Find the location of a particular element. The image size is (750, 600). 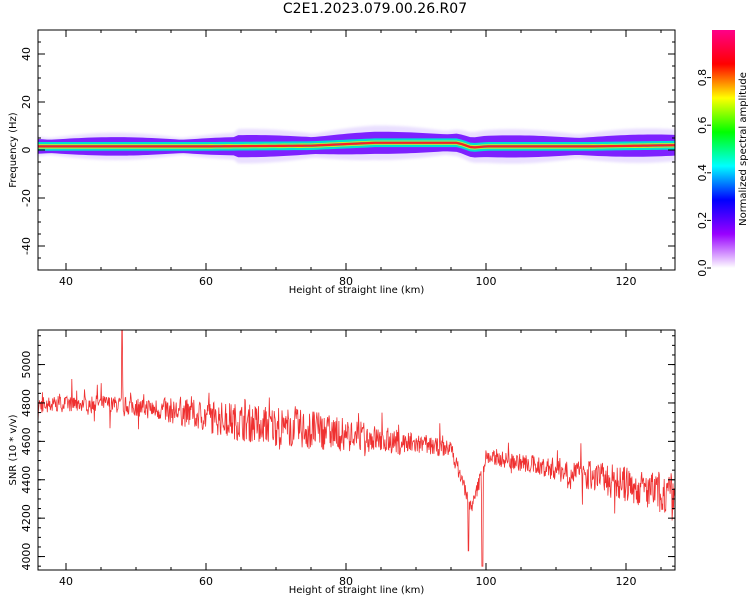

figure-title: C2E1.2023.079.00.26.R07 is located at coordinates (375, 9).